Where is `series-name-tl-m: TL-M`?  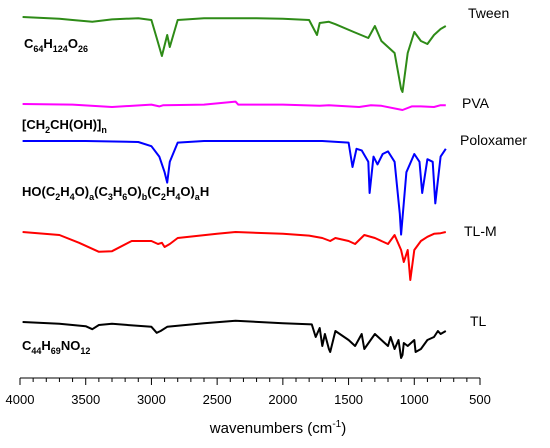 series-name-tl-m: TL-M is located at coordinates (480, 231).